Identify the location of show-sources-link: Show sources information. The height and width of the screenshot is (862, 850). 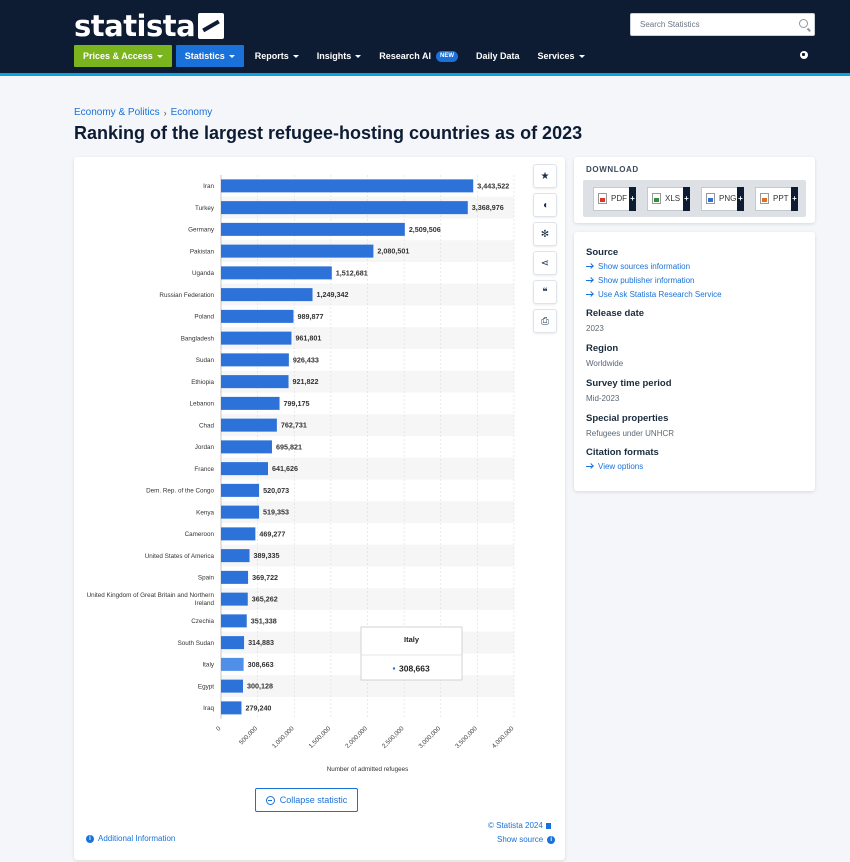
(638, 266).